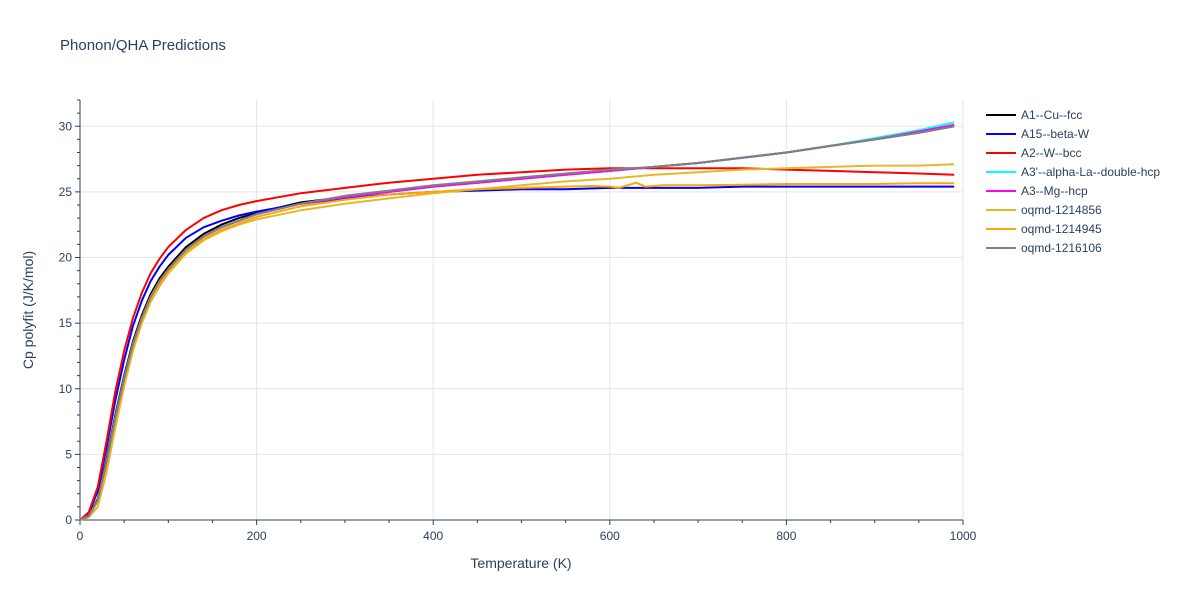 The height and width of the screenshot is (600, 1200). I want to click on y-tick-label: 10, so click(66, 389).